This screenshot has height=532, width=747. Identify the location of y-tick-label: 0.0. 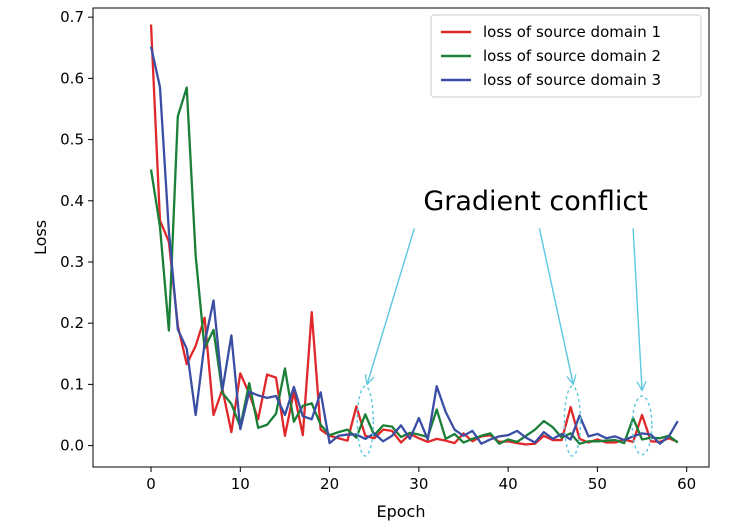
(72, 446).